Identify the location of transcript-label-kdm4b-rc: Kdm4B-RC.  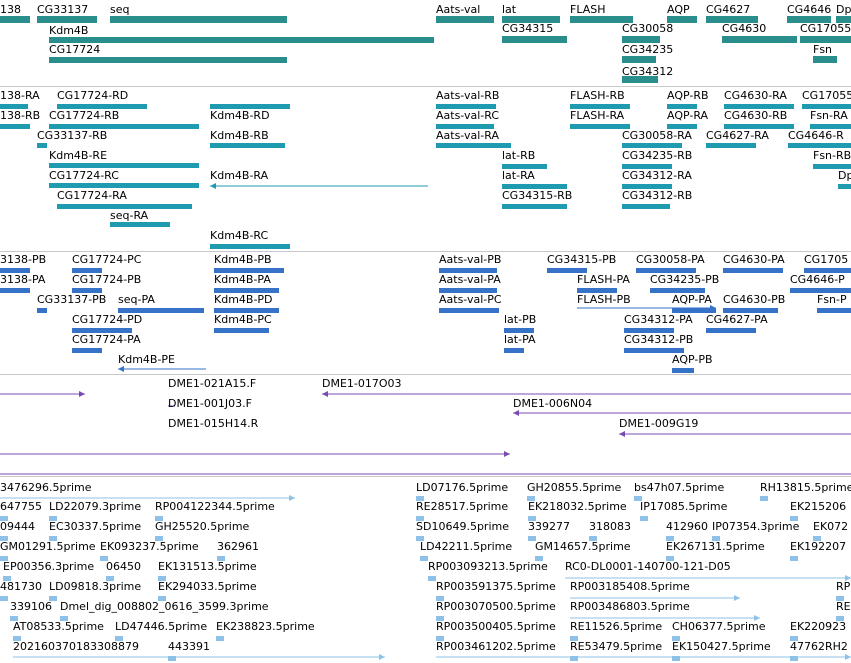
(239, 235).